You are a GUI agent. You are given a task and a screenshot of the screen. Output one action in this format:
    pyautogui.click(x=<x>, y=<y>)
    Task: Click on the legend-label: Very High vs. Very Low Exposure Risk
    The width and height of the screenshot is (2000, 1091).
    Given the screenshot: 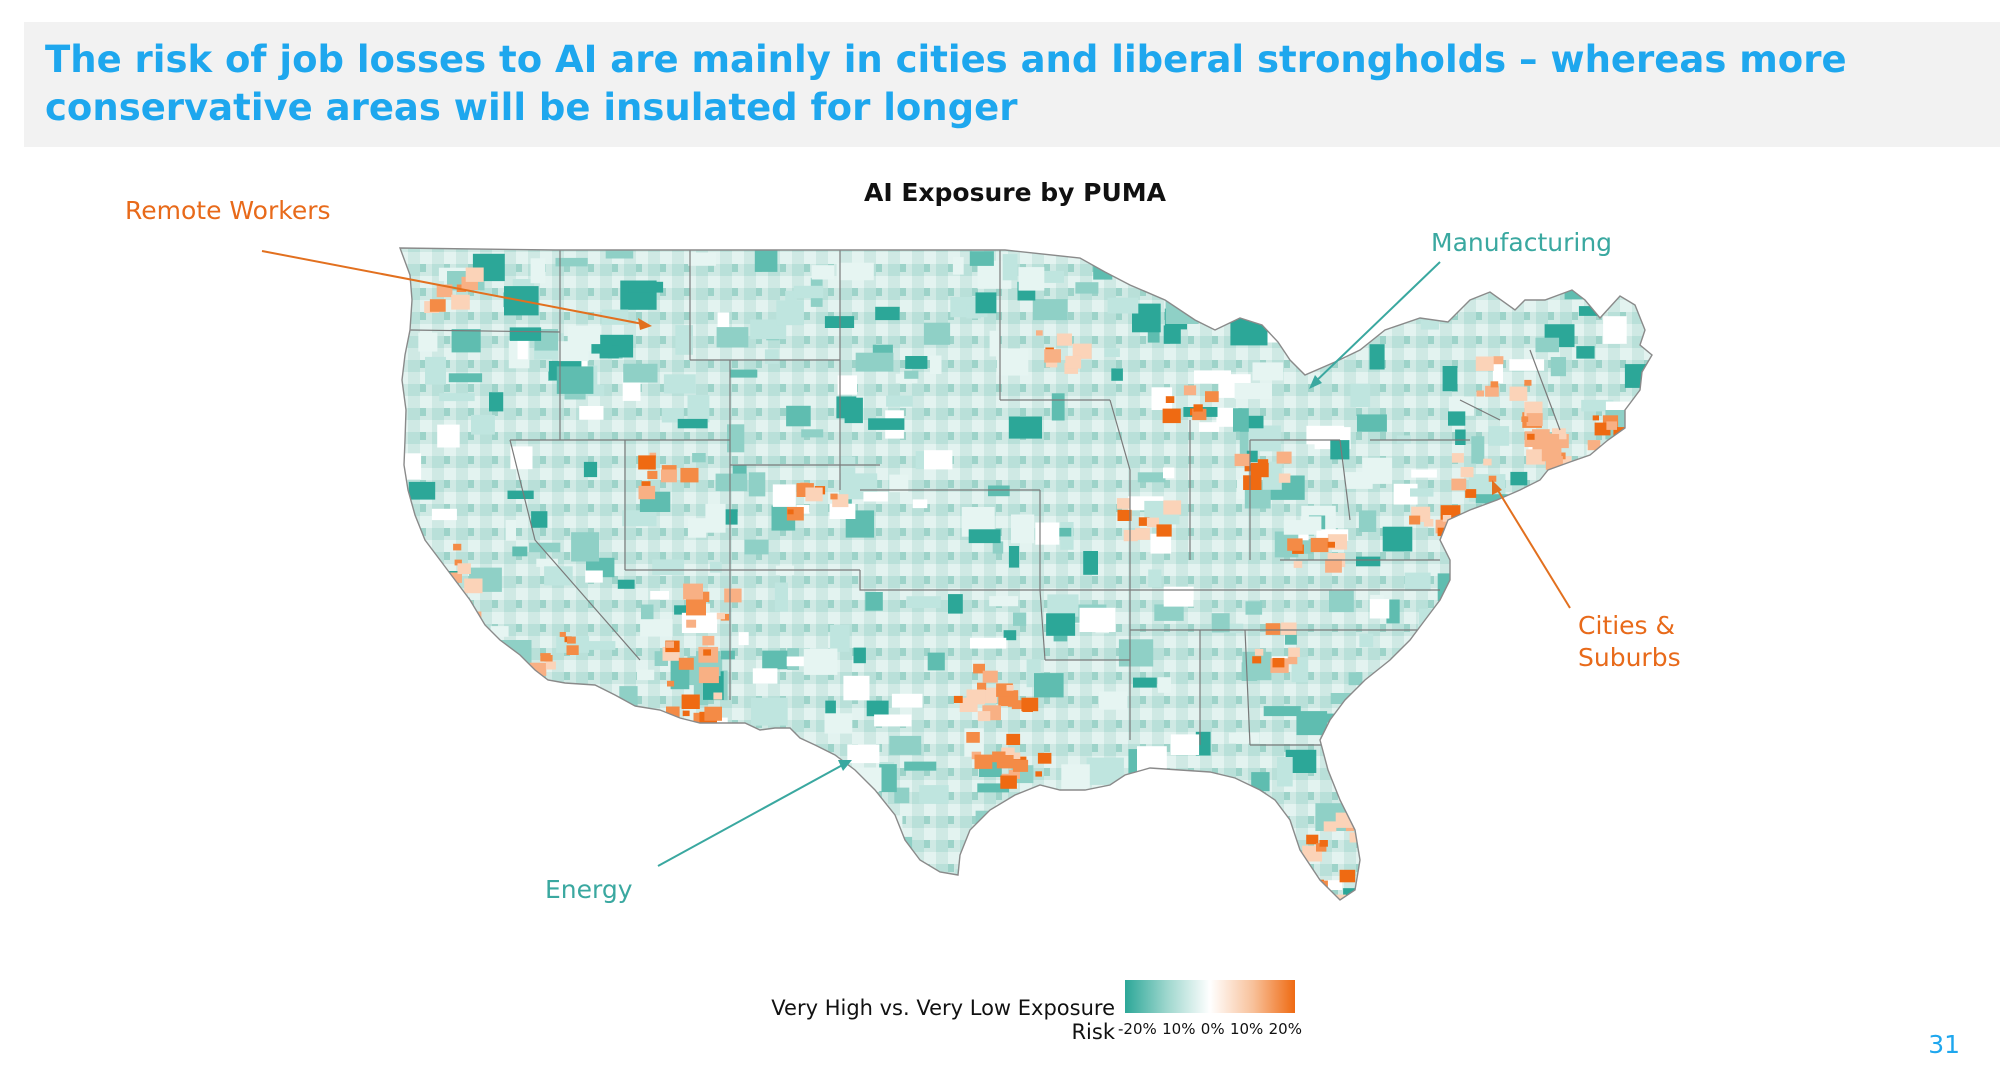 What is the action you would take?
    pyautogui.click(x=943, y=1020)
    